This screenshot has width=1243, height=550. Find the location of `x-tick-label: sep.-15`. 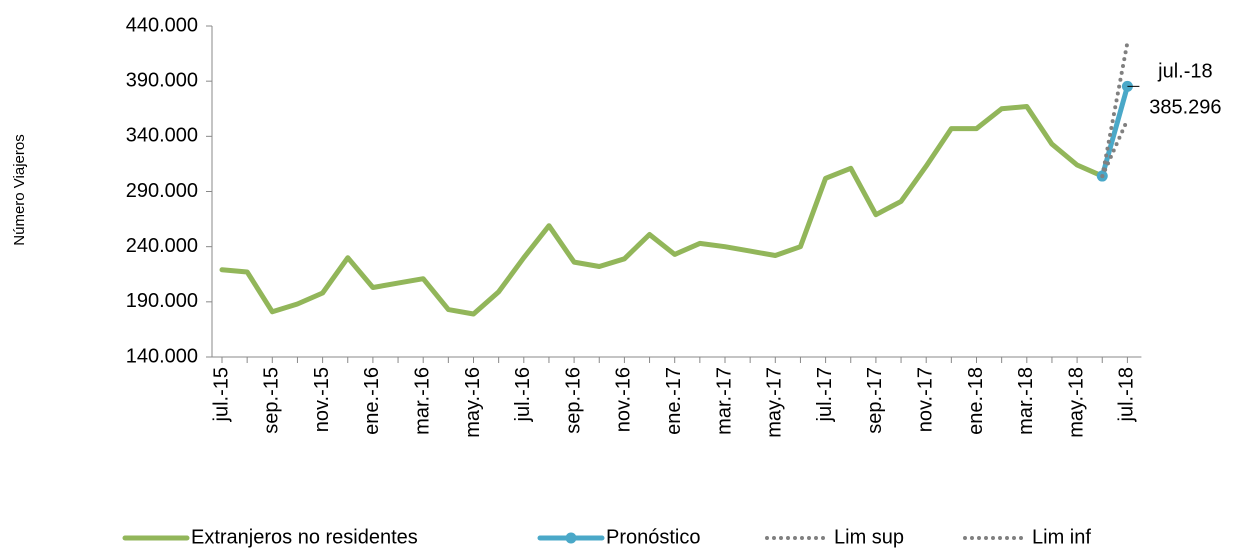

x-tick-label: sep.-15 is located at coordinates (272, 400).